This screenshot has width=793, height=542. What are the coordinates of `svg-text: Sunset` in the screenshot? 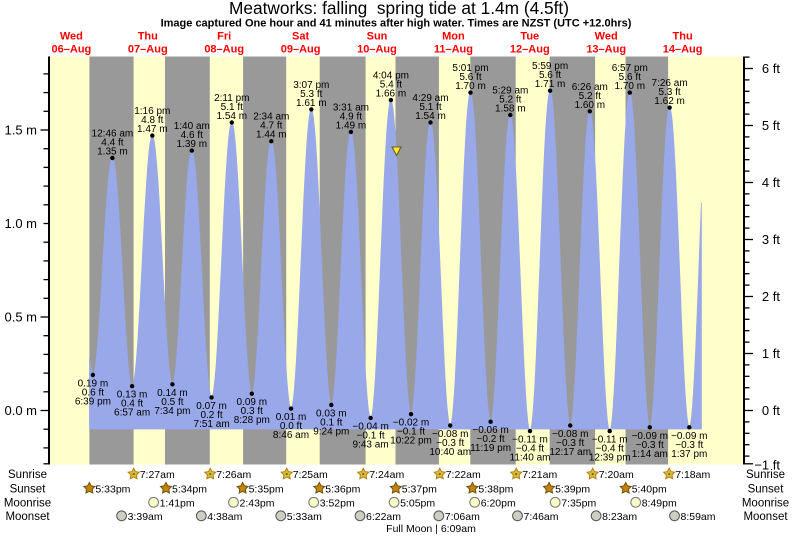 It's located at (28, 489).